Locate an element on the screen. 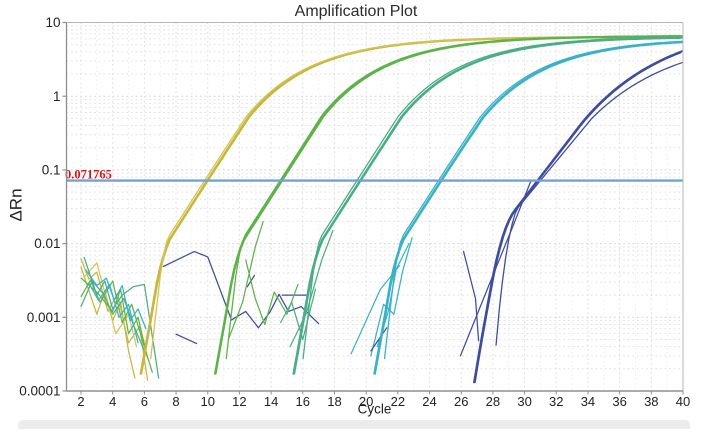 The width and height of the screenshot is (706, 434). svg-text: 38 is located at coordinates (651, 401).